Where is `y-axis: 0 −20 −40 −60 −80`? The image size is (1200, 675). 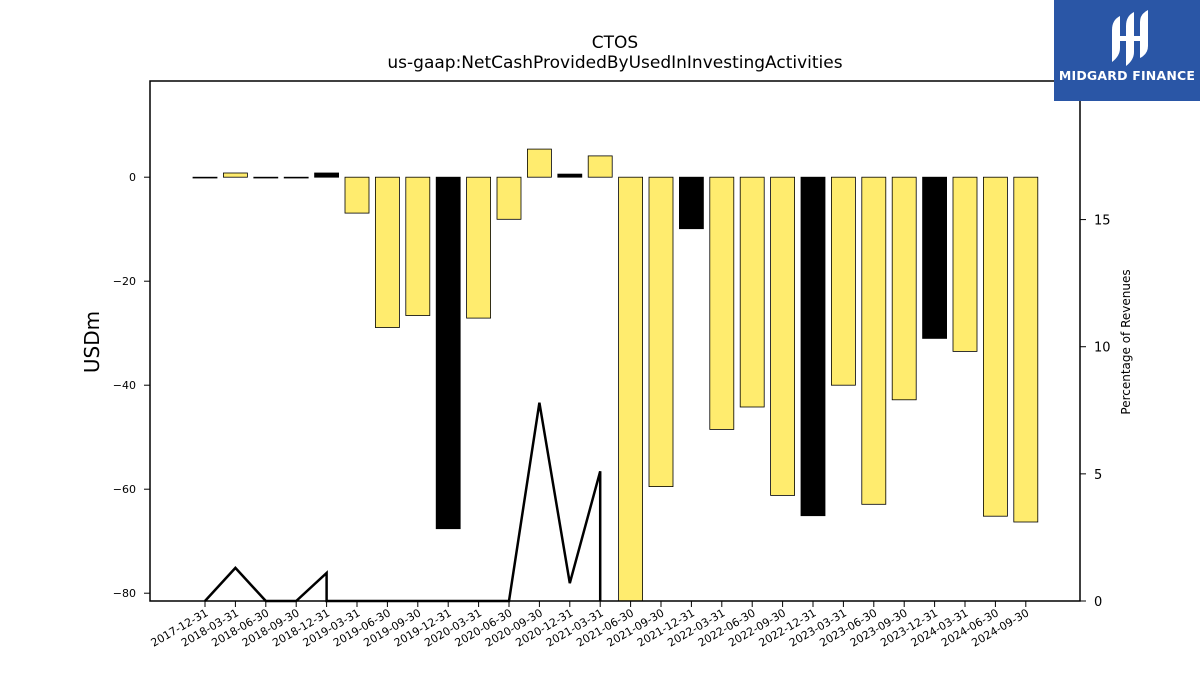
y-axis: 0 −20 −40 −60 −80 is located at coordinates (131, 385).